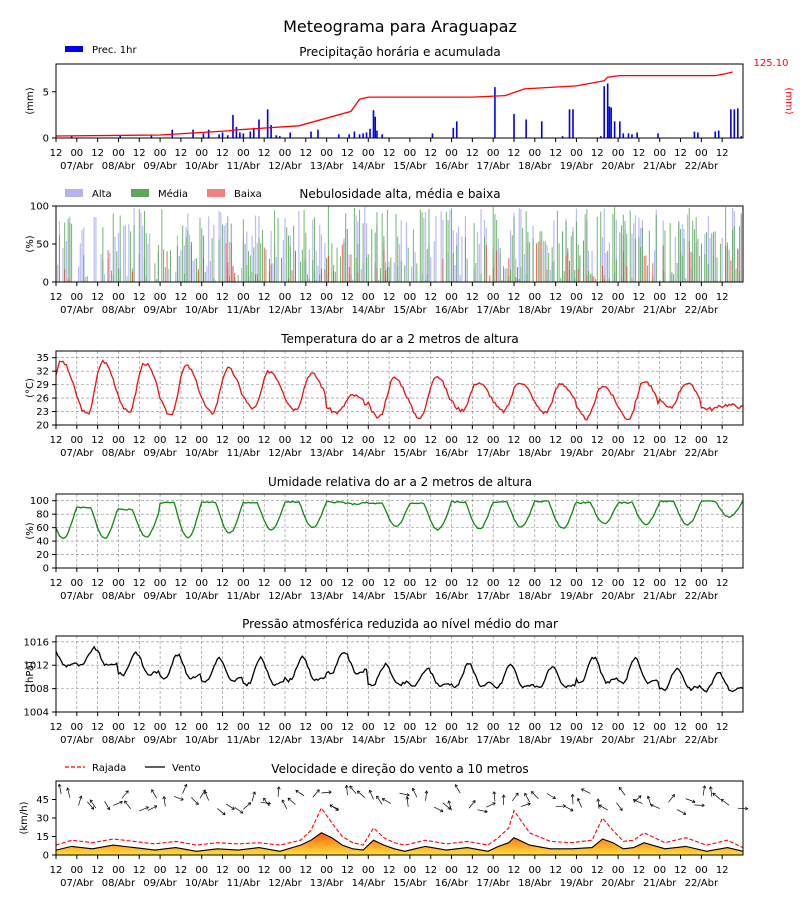 Image resolution: width=800 pixels, height=900 pixels. What do you see at coordinates (327, 310) in the screenshot?
I see `x-date-label: 13/Abr` at bounding box center [327, 310].